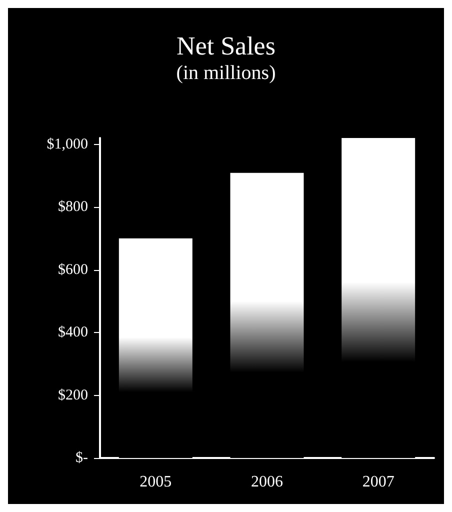  Describe the element at coordinates (73, 332) in the screenshot. I see `y-tick-label: $400` at that location.